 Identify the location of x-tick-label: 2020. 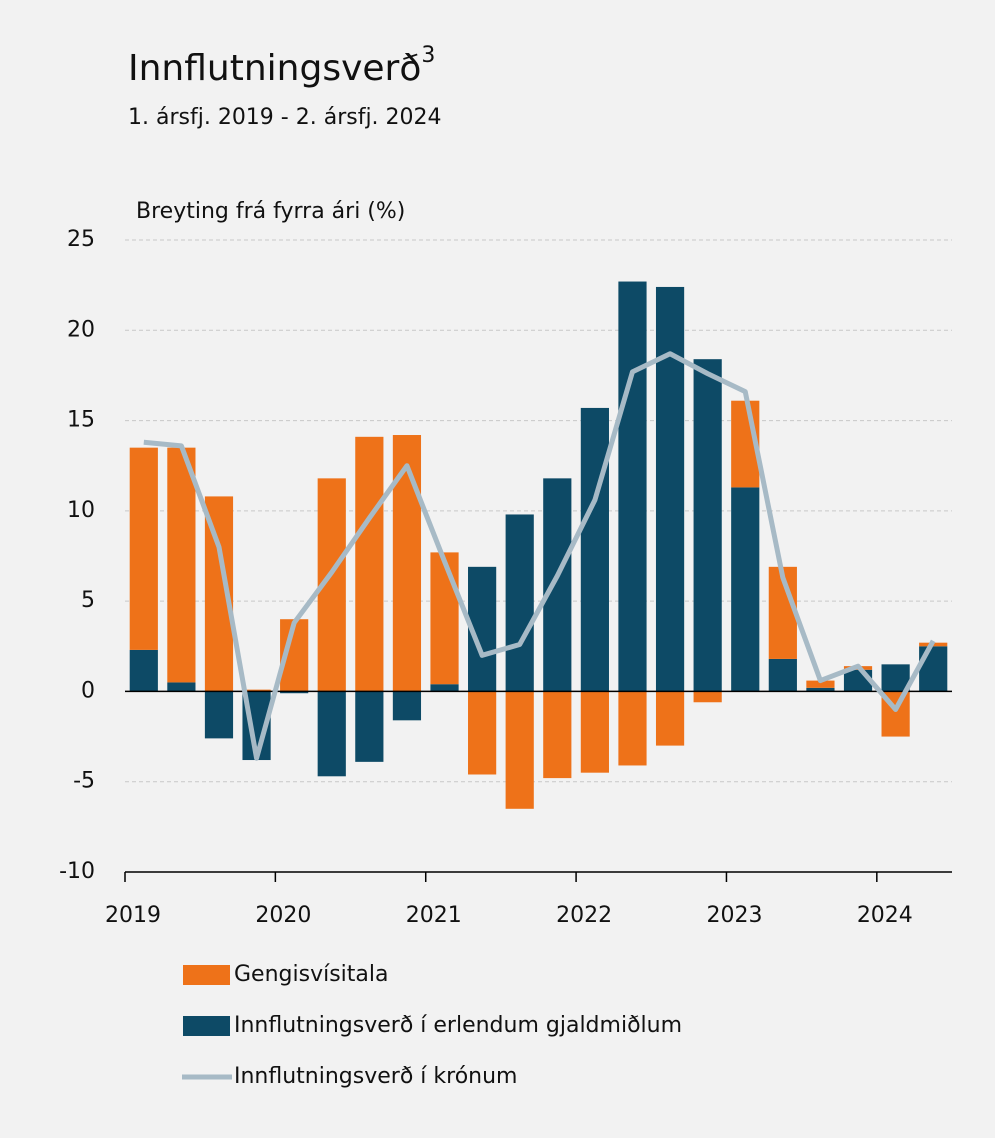
(283, 915).